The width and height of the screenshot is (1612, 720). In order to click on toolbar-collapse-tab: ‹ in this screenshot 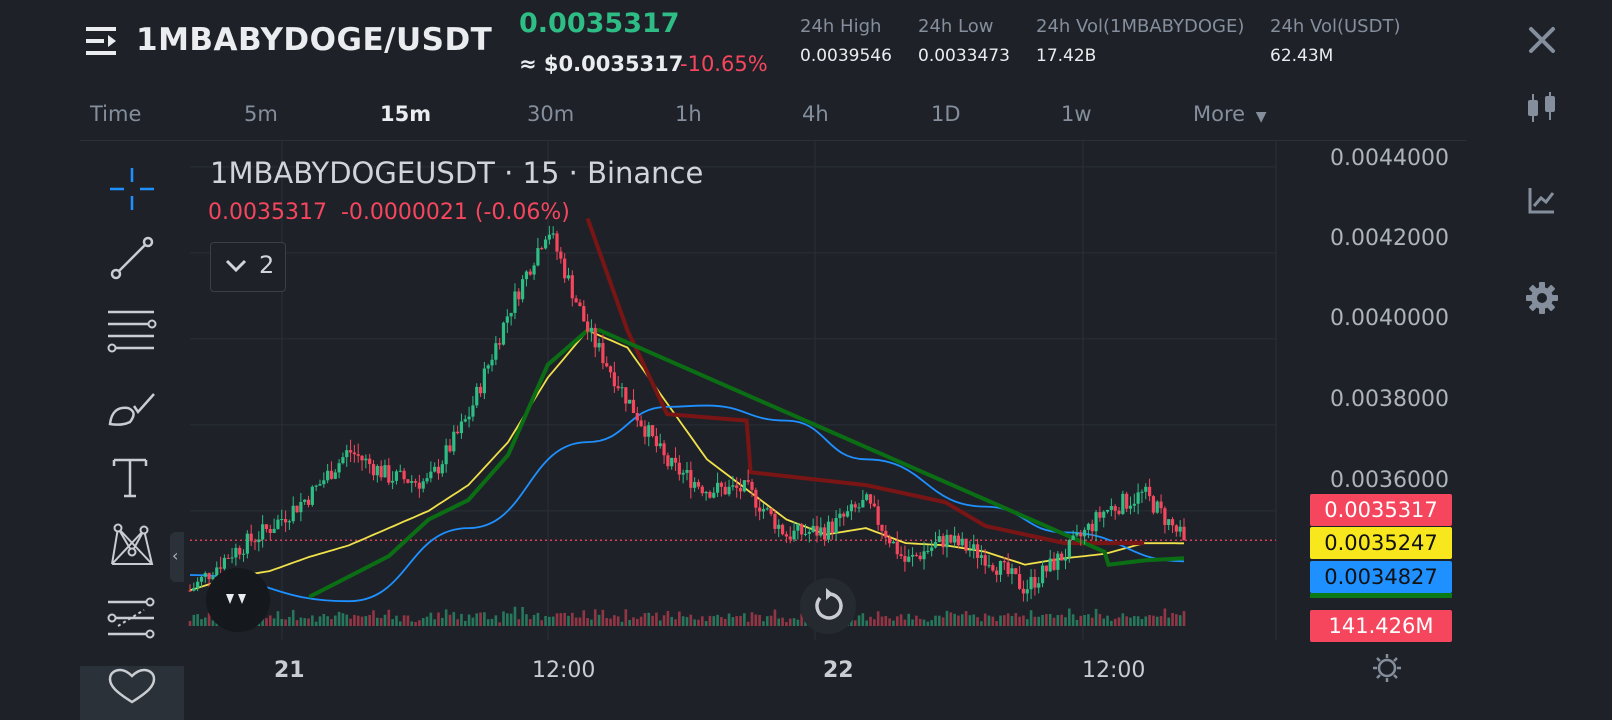, I will do `click(177, 557)`.